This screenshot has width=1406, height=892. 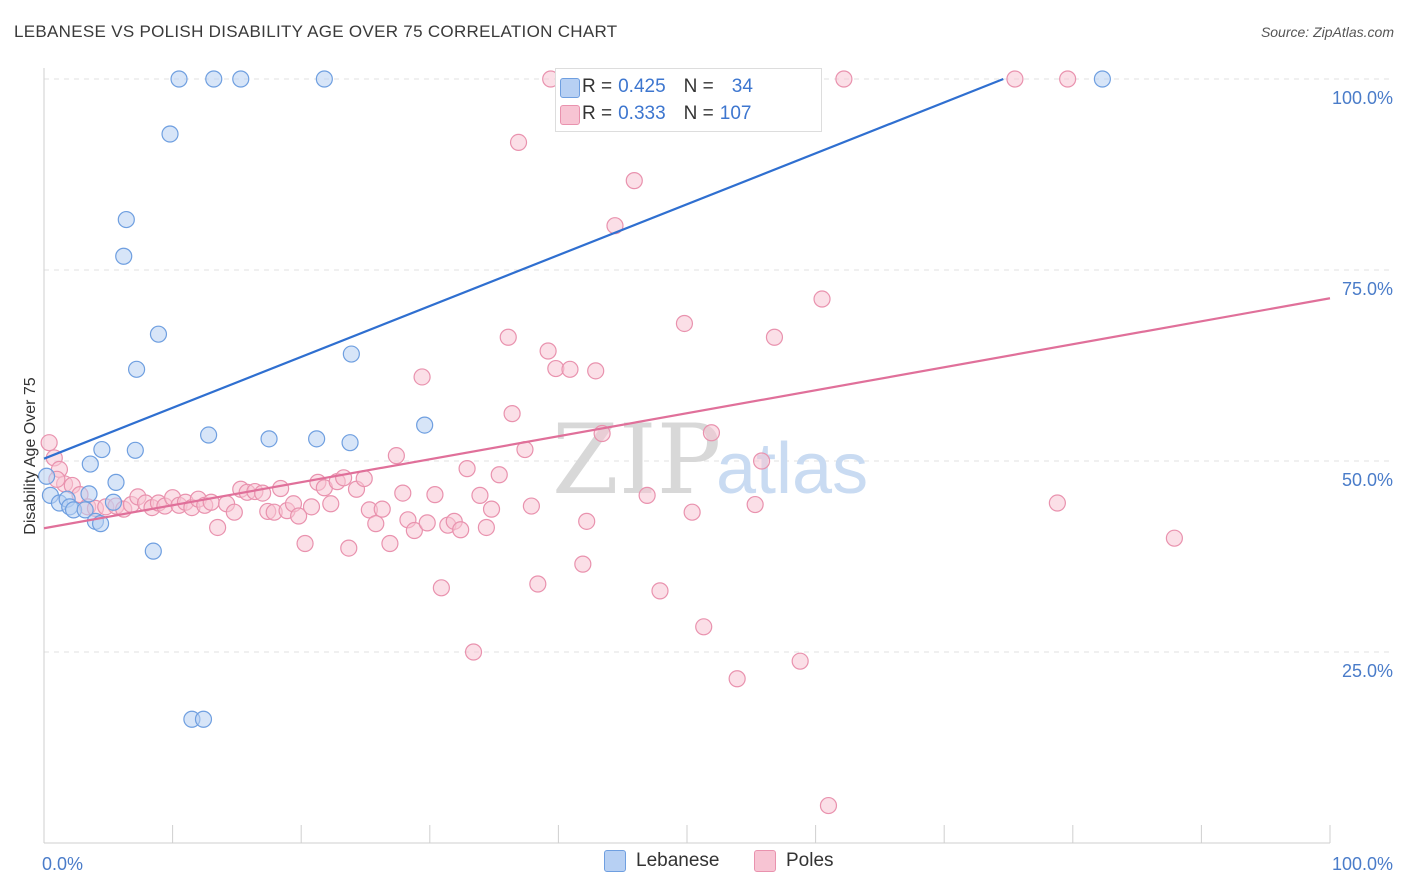 I want to click on legend-swatch-poles, so click(x=570, y=115).